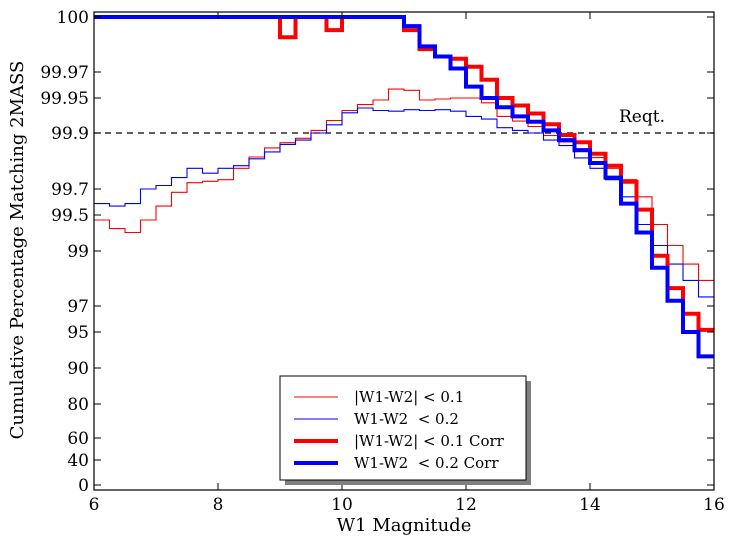  What do you see at coordinates (70, 216) in the screenshot?
I see `y-tick-label: 99.5` at bounding box center [70, 216].